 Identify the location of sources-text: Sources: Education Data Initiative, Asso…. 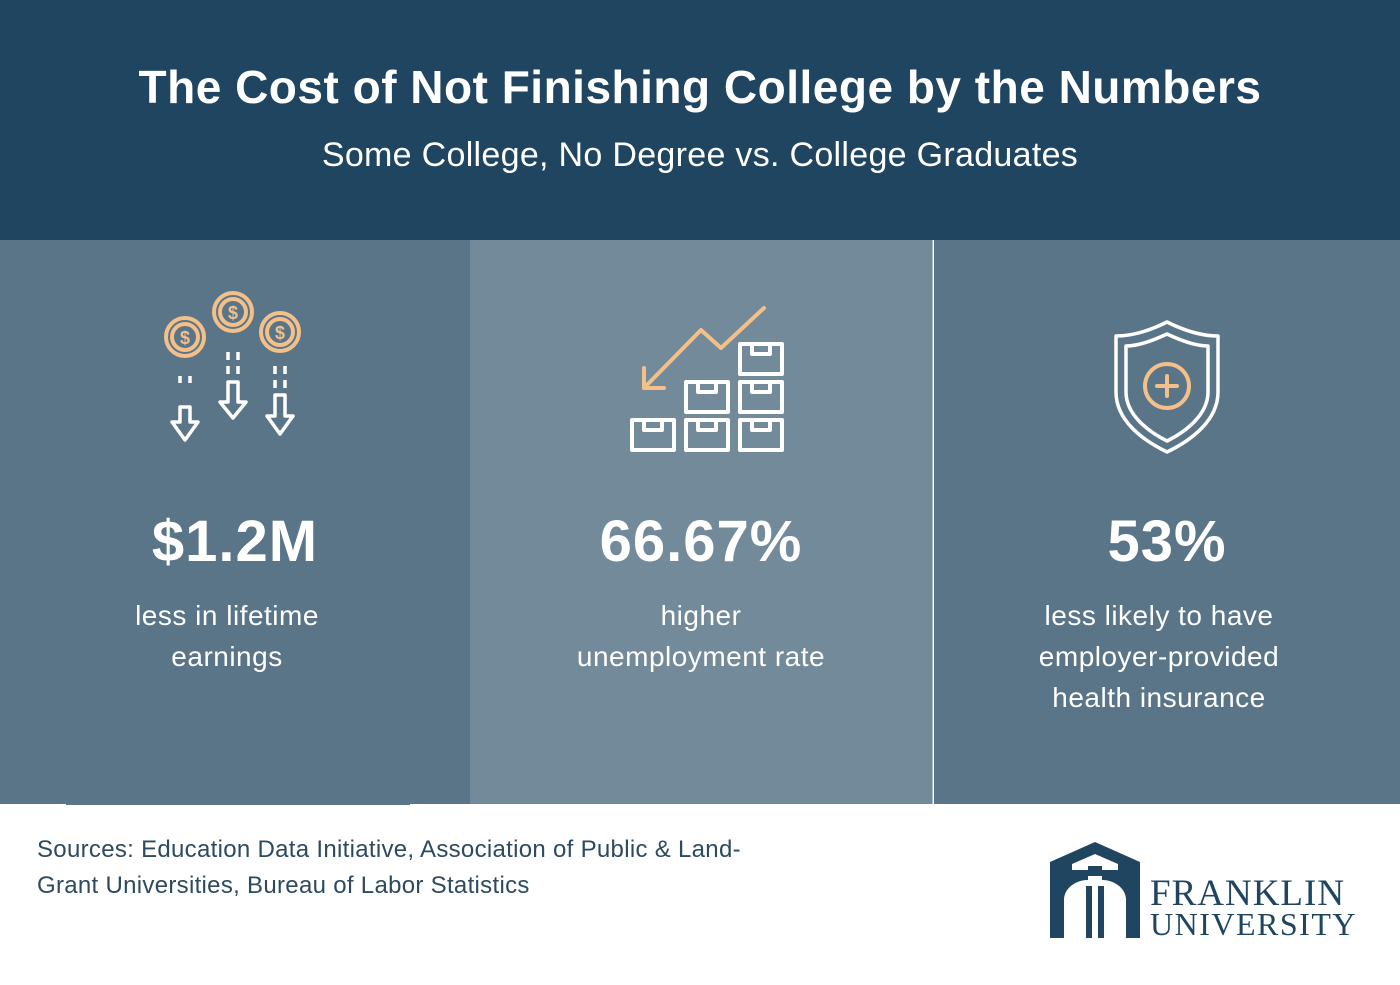
(389, 867).